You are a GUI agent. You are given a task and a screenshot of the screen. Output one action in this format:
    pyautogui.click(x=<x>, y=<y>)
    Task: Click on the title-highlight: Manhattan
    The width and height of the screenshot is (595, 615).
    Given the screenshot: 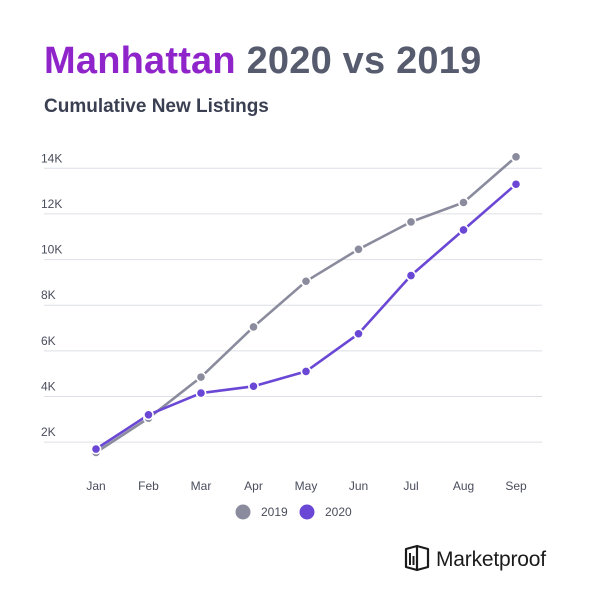 What is the action you would take?
    pyautogui.click(x=140, y=61)
    